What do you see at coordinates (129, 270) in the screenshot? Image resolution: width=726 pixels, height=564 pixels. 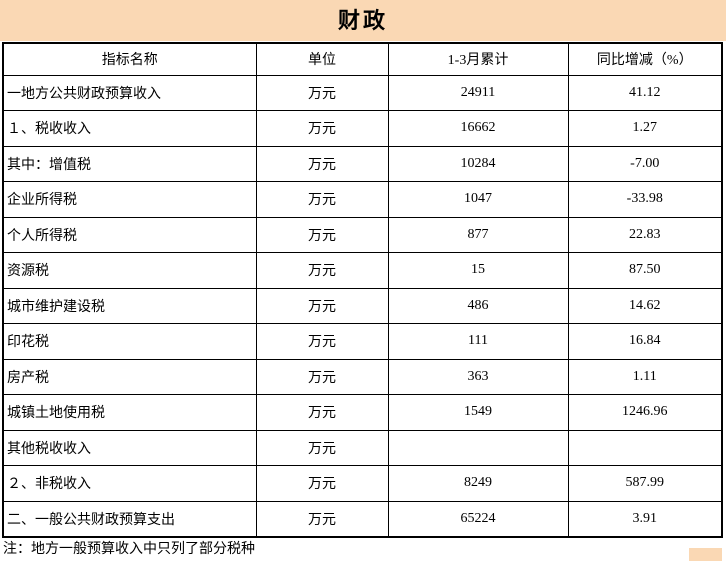 I see `indicator-name-cell: 资源税` at bounding box center [129, 270].